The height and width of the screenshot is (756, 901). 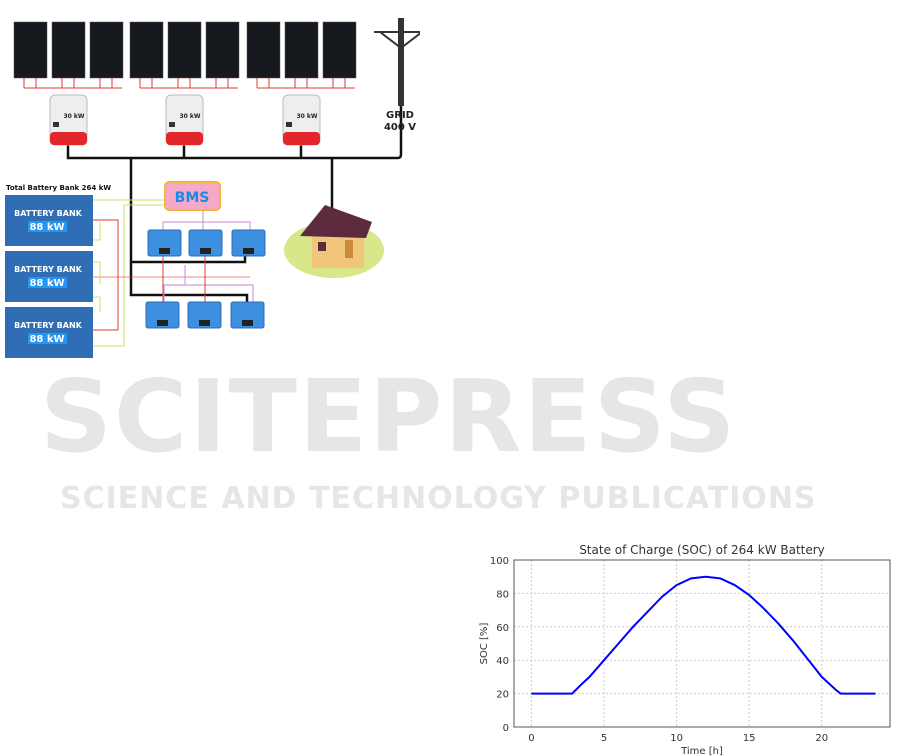 What do you see at coordinates (502, 661) in the screenshot?
I see `y-tick-label: 40` at bounding box center [502, 661].